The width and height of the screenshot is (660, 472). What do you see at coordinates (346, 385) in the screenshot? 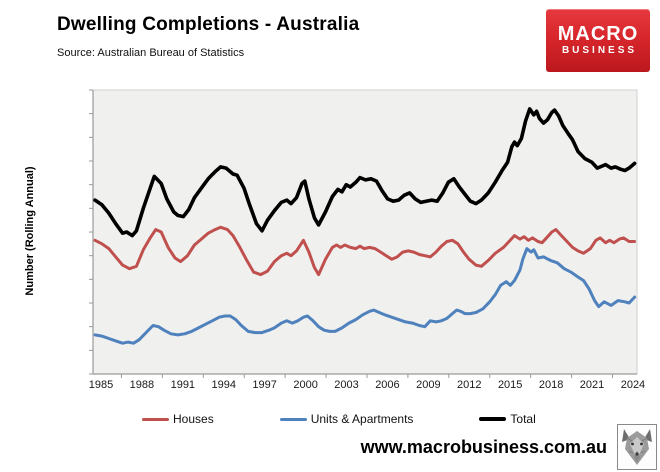
I see `x-tick-label: 2003` at bounding box center [346, 385].